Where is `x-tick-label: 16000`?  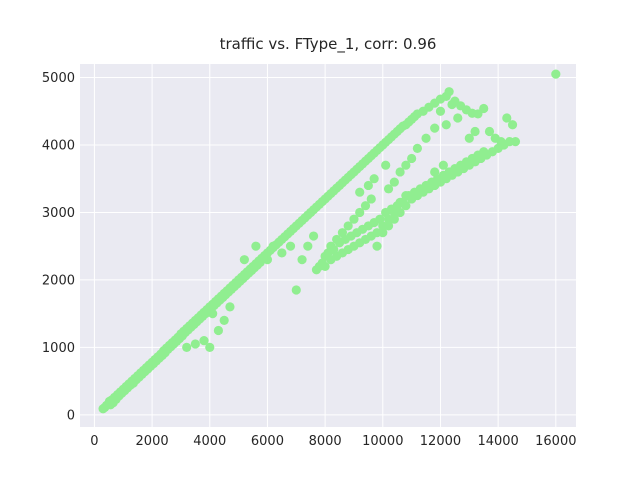 x-tick-label: 16000 is located at coordinates (555, 441).